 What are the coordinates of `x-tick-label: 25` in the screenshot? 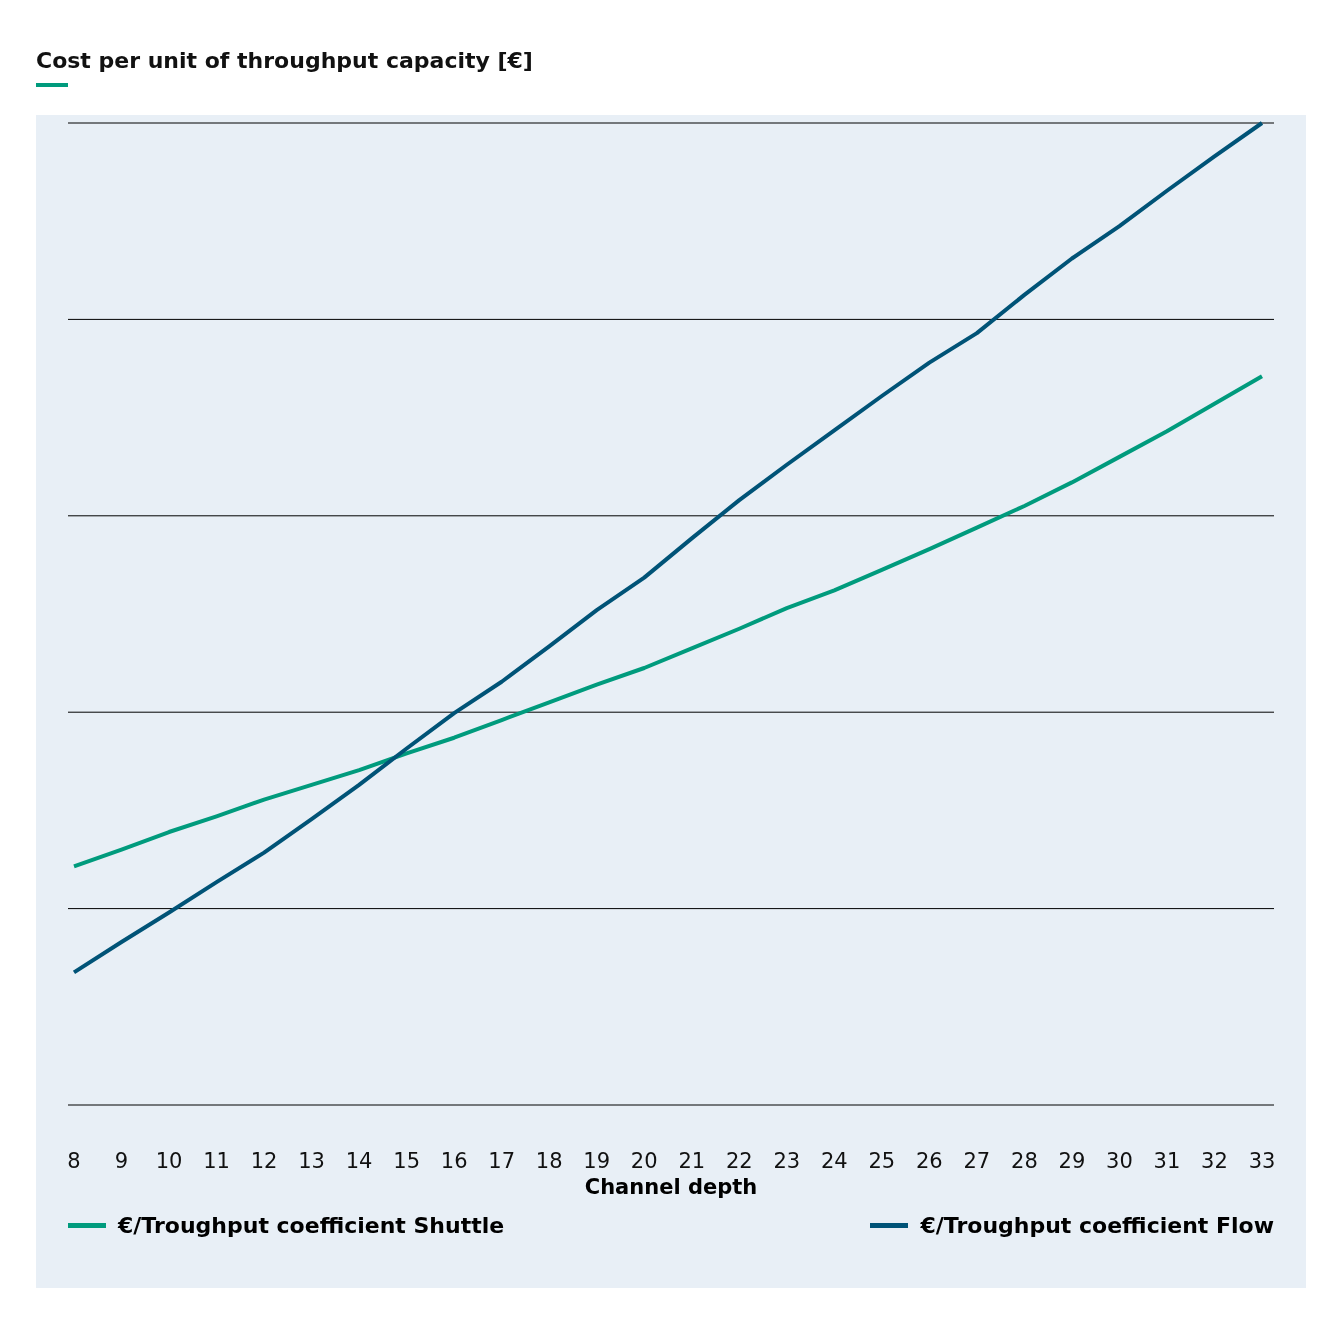 It's located at (882, 1160).